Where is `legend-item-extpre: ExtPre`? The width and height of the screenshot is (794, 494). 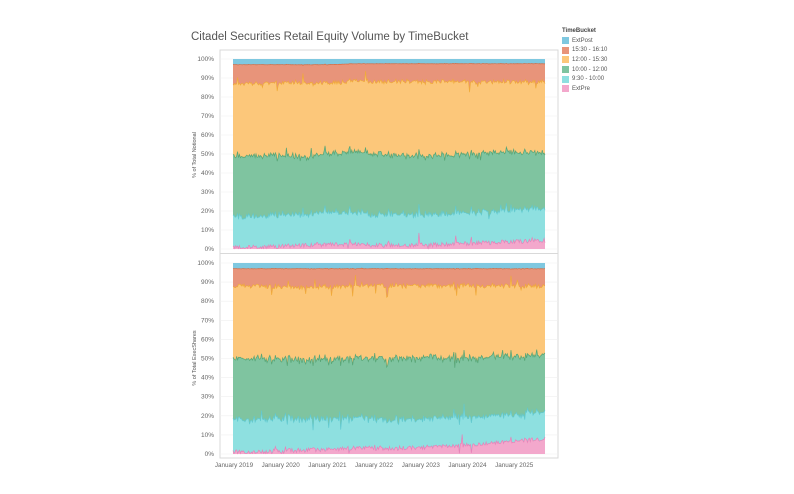 legend-item-extpre: ExtPre is located at coordinates (602, 89).